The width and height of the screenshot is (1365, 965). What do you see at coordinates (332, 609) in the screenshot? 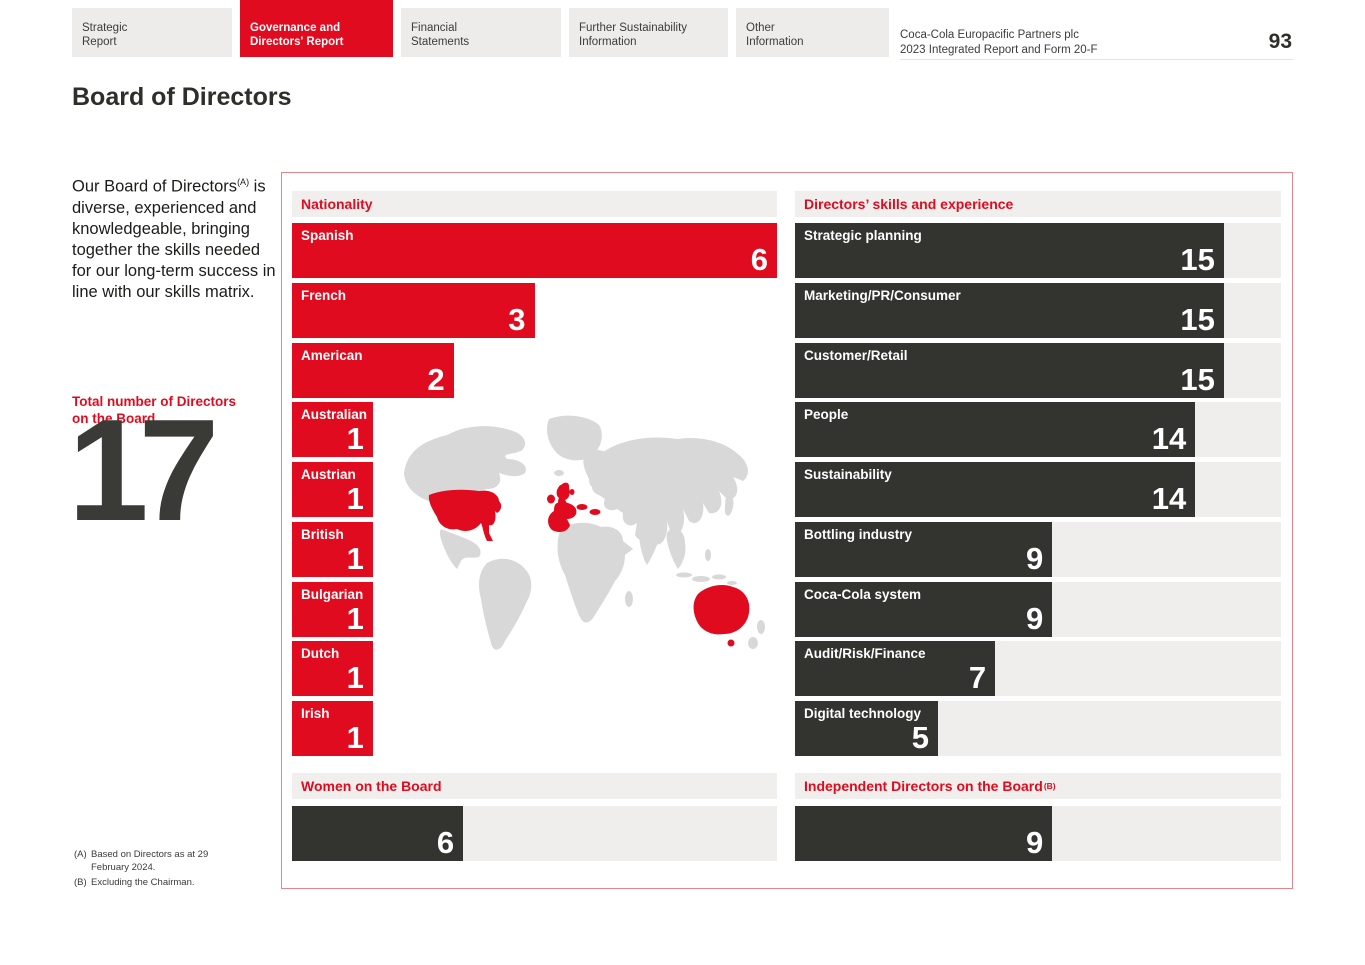
I see `bar: Bulgarian 1` at bounding box center [332, 609].